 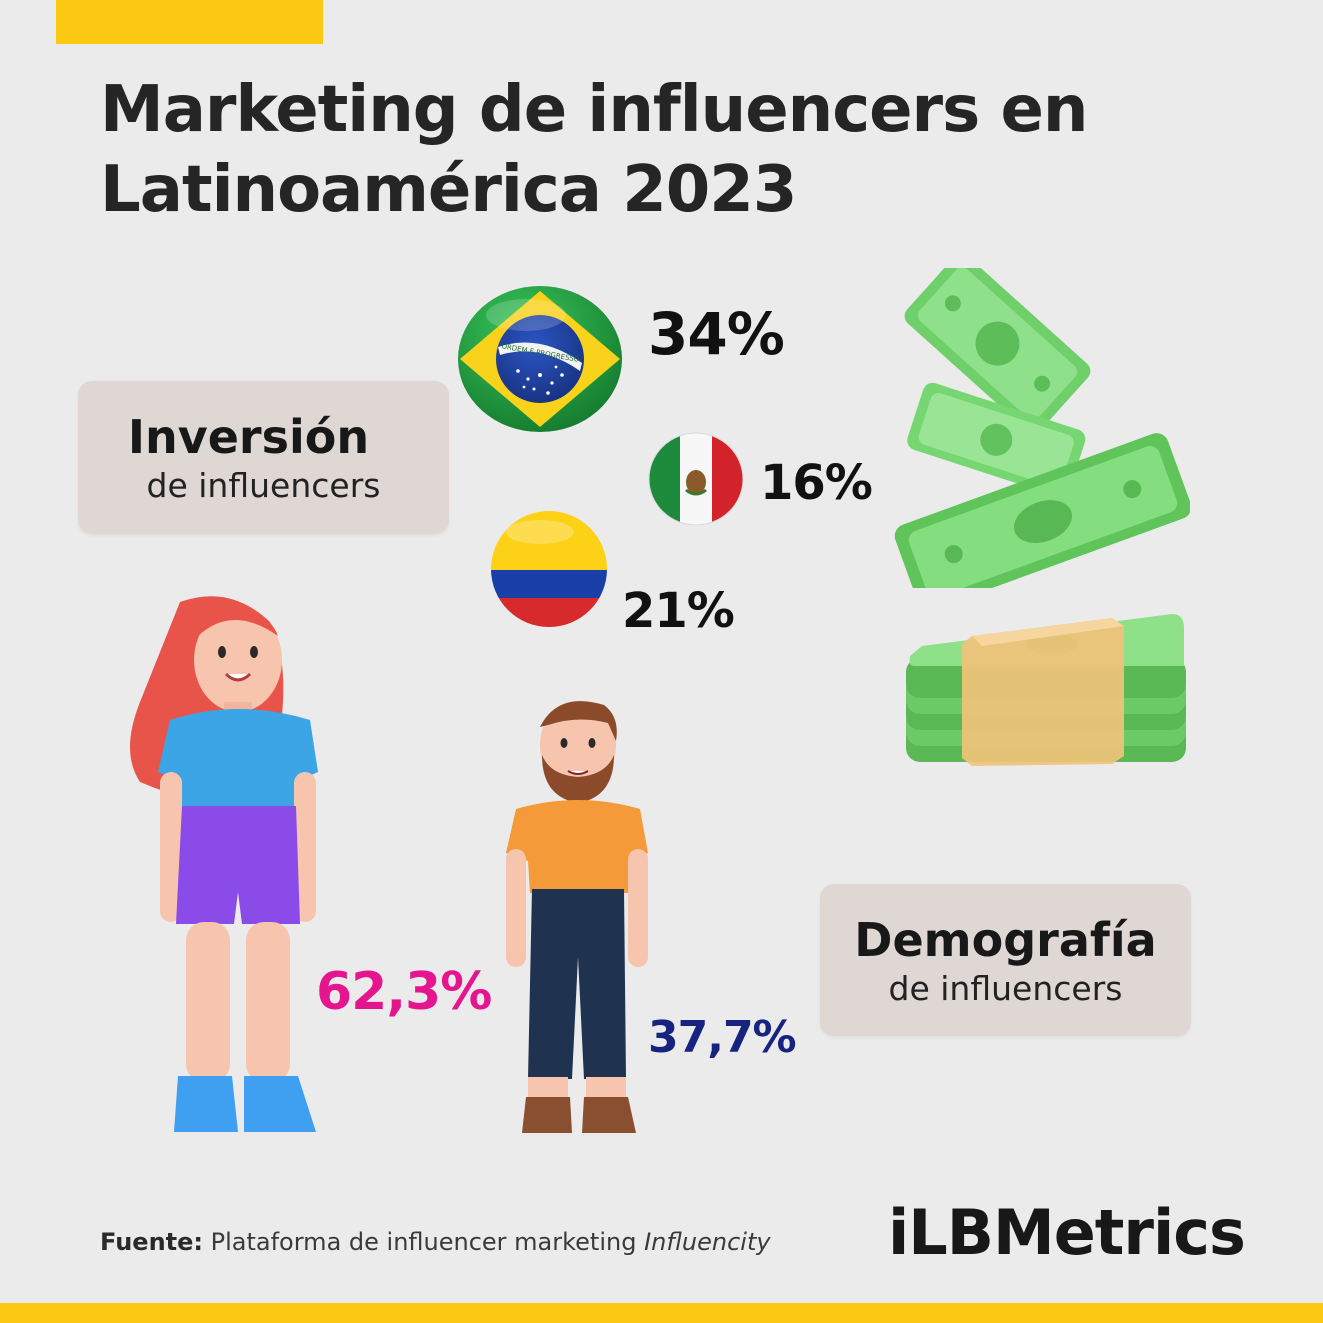 What do you see at coordinates (151, 1242) in the screenshot?
I see `source-label: Fuente:` at bounding box center [151, 1242].